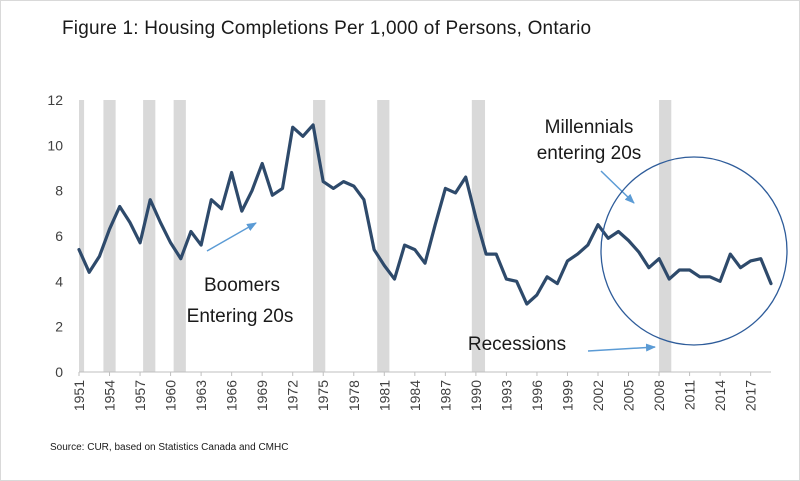 The image size is (800, 481). What do you see at coordinates (59, 191) in the screenshot?
I see `y-tick-label-8: 8` at bounding box center [59, 191].